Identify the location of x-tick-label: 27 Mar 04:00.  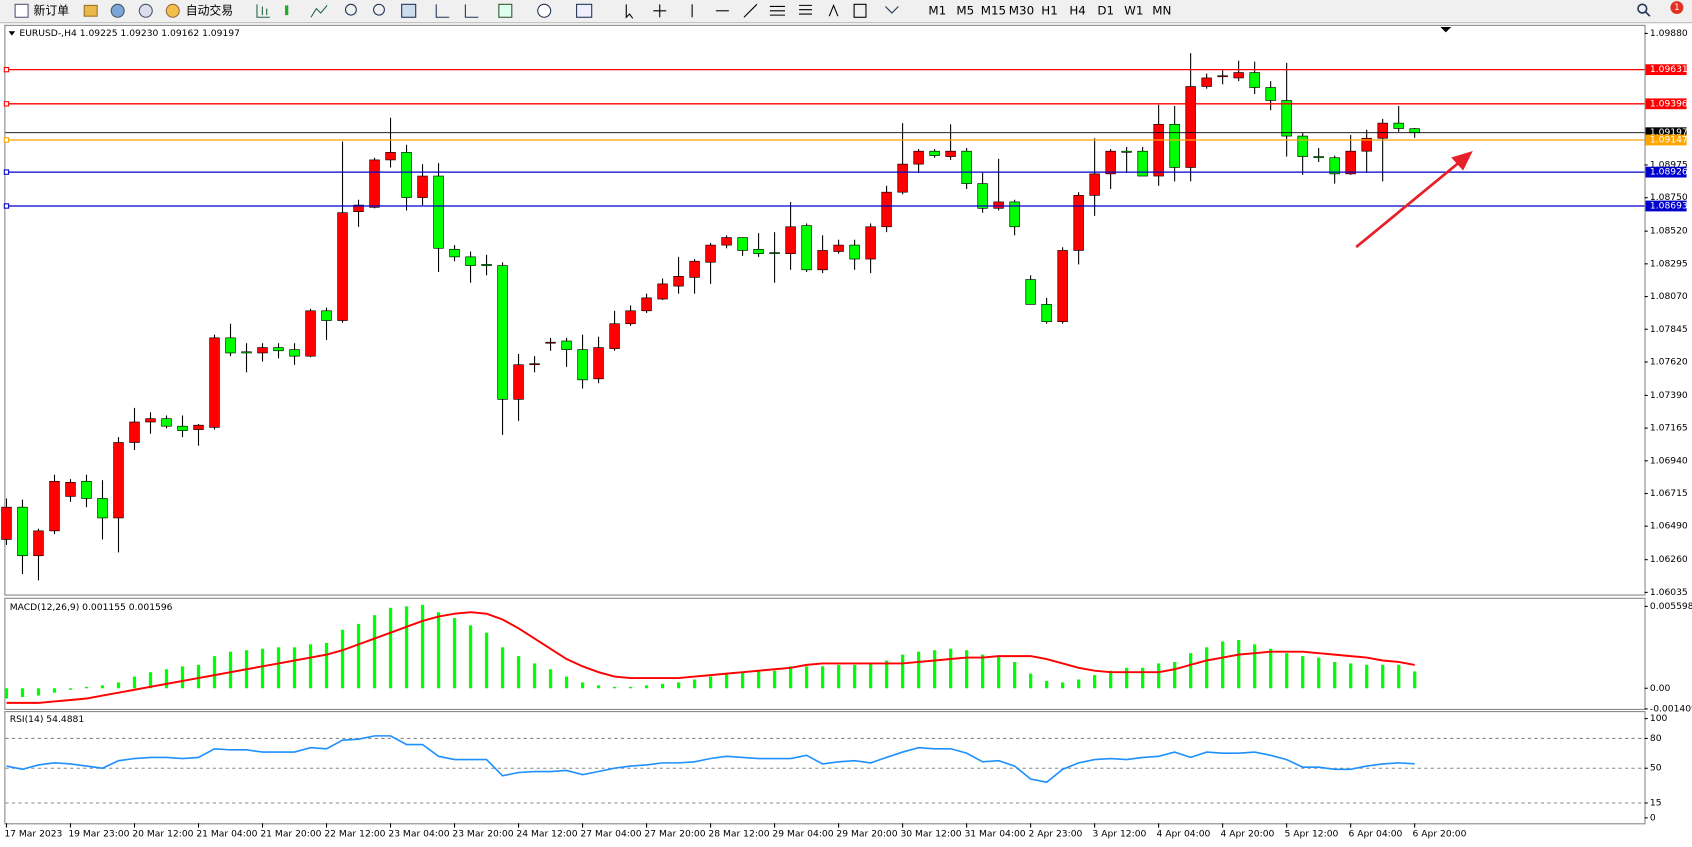
(610, 834).